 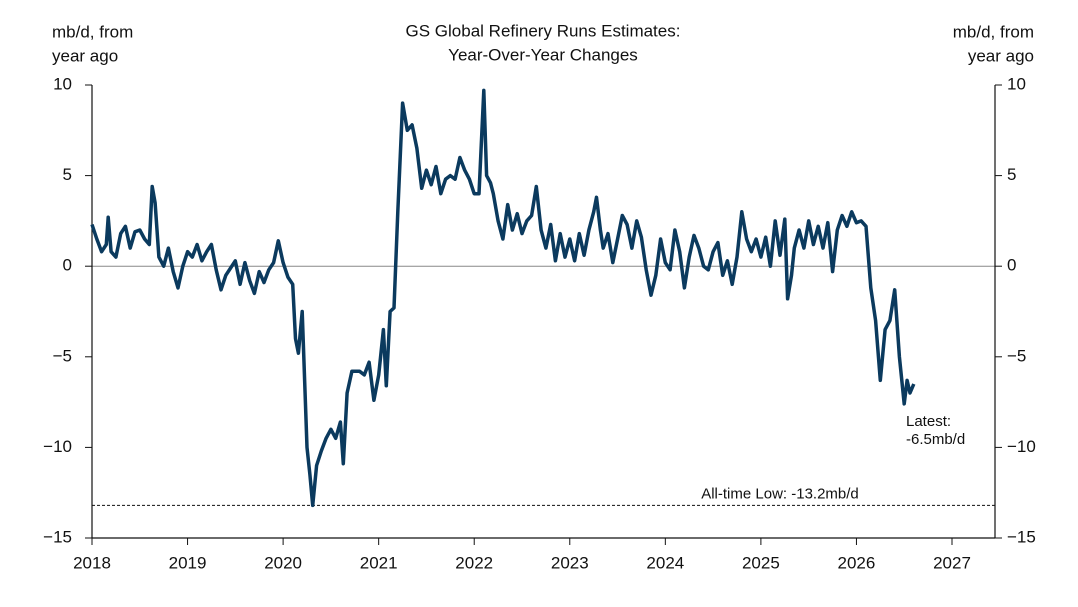 What do you see at coordinates (570, 562) in the screenshot?
I see `x-tick-label: 2023` at bounding box center [570, 562].